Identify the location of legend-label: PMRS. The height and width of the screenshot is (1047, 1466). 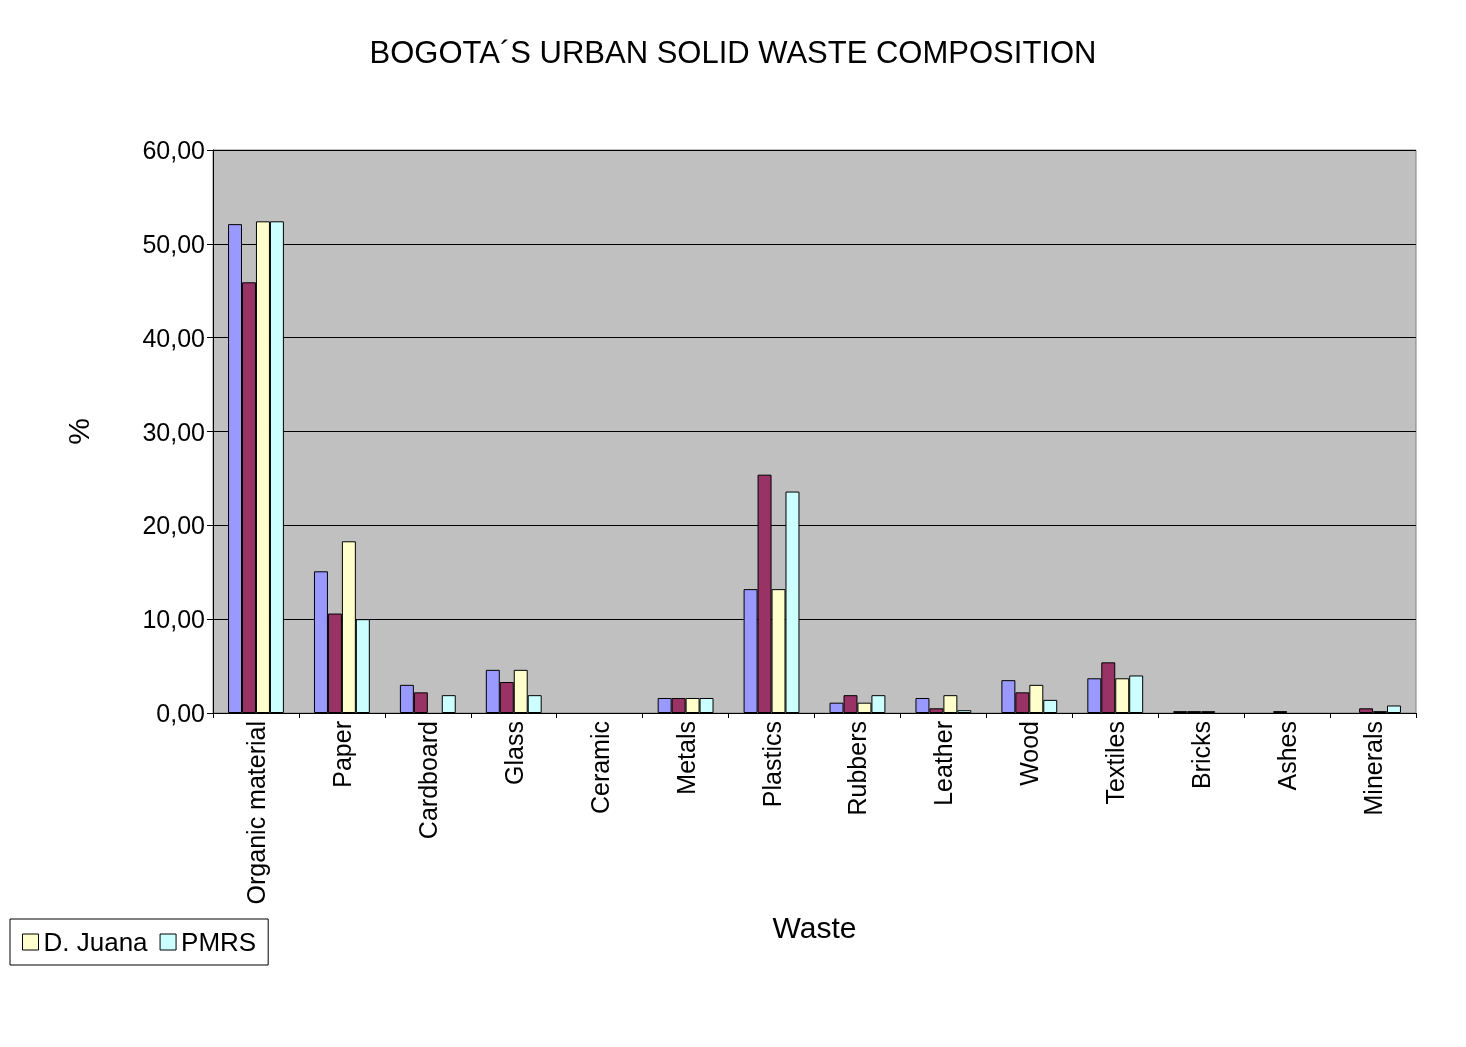
(219, 942).